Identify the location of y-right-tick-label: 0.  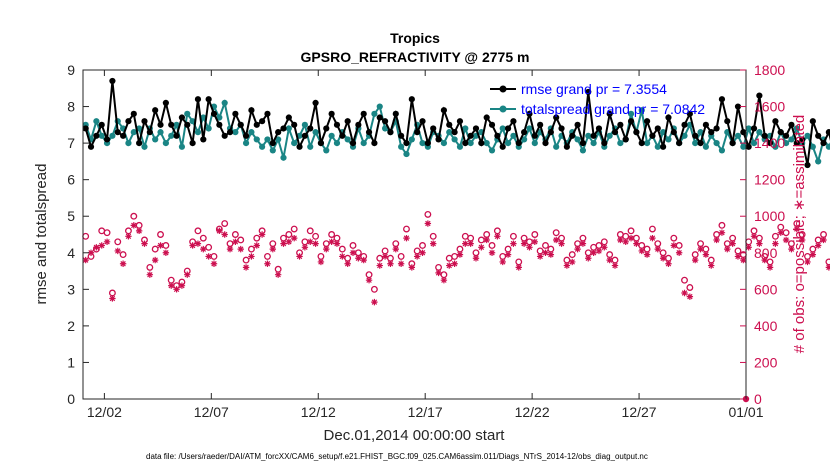
(758, 399).